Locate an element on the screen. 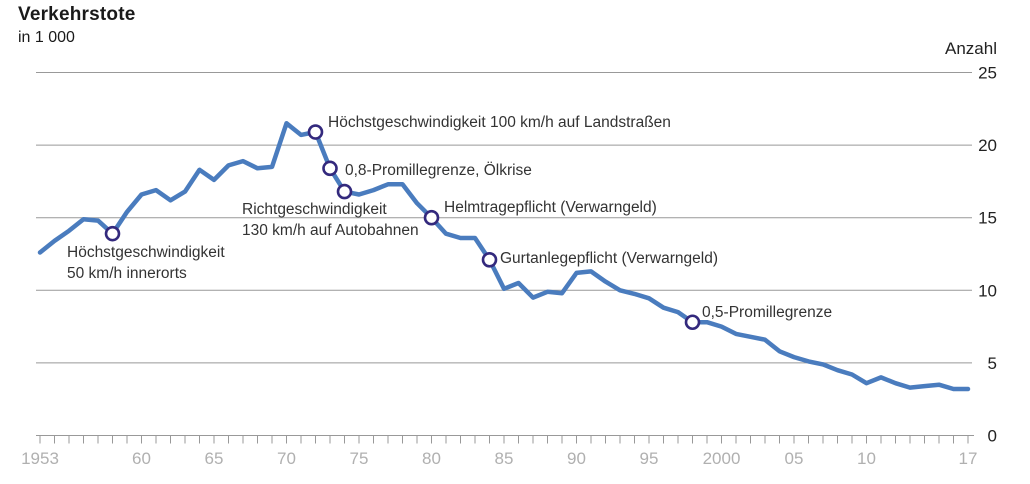 The image size is (1030, 484). x-tick-label-70: 70 is located at coordinates (286, 458).